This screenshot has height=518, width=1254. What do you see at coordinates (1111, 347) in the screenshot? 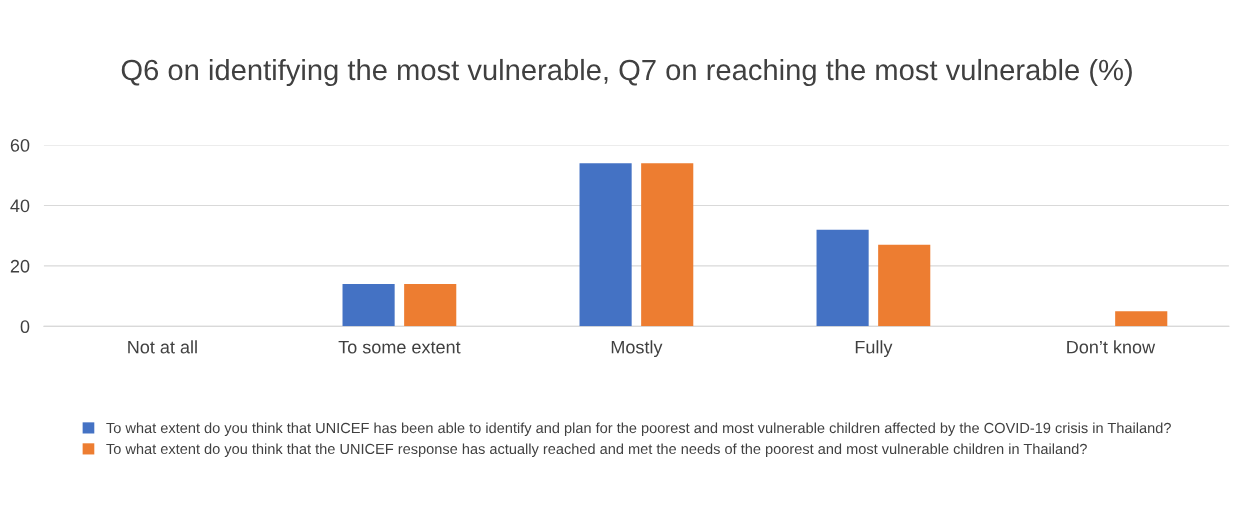
I see `x-tick-label: Don’t know` at bounding box center [1111, 347].